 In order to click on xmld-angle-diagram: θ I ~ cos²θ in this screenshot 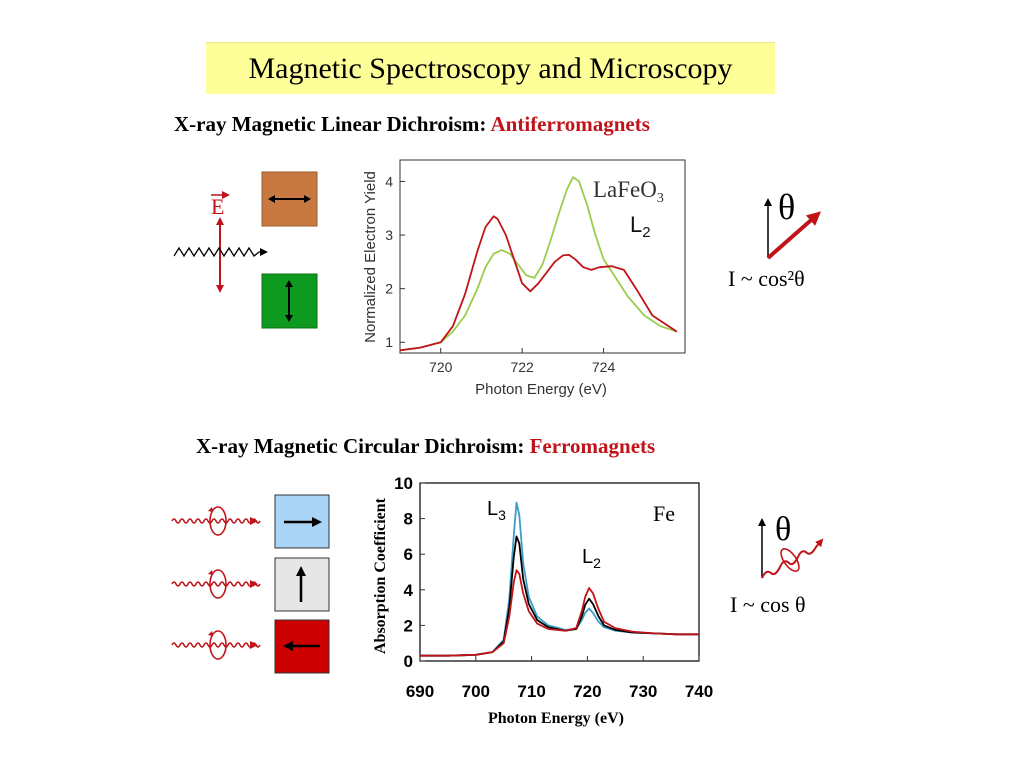, I will do `click(775, 239)`.